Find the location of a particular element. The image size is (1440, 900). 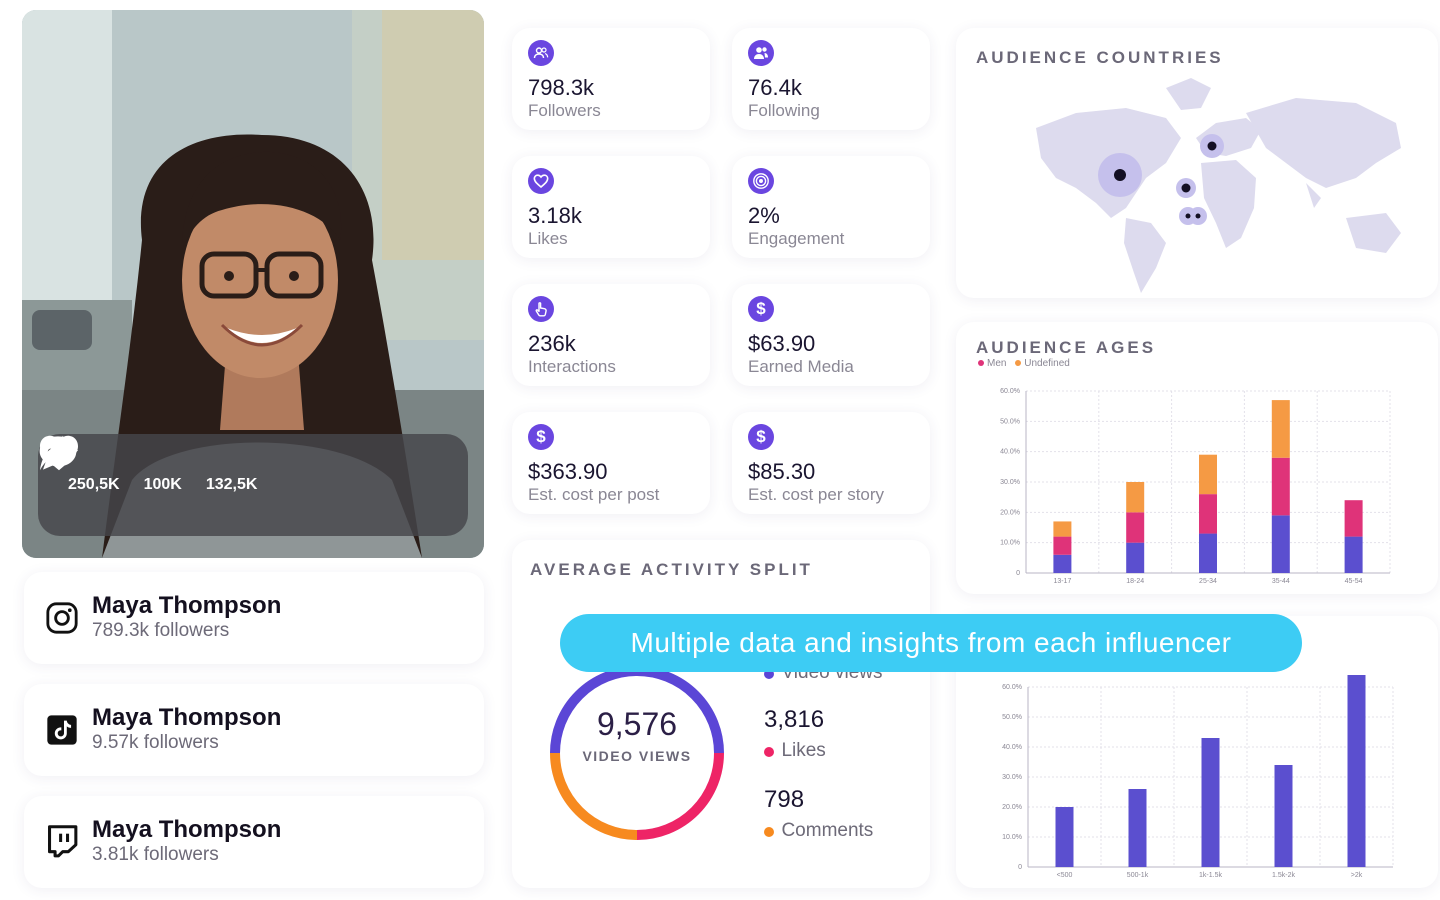

tap-icon is located at coordinates (541, 309).